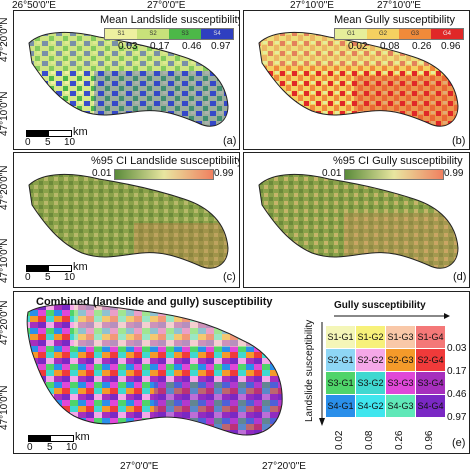  I want to click on matrix-row-break-3: 0.46, so click(457, 394).